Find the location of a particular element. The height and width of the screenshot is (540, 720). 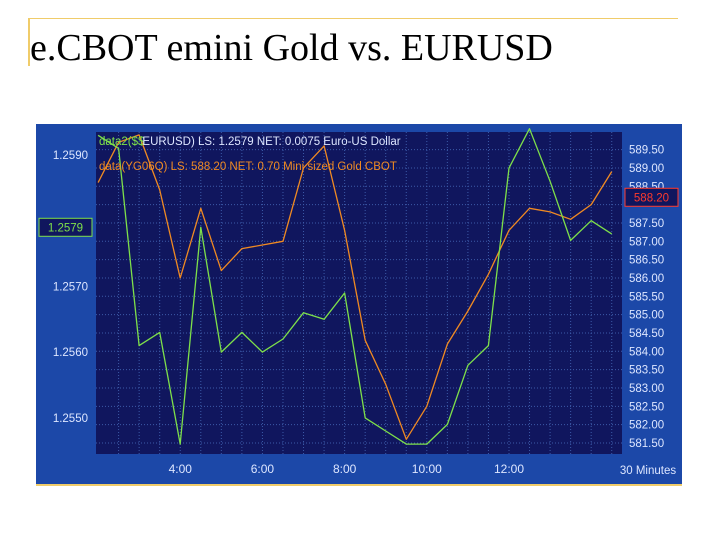

left-last-value-label: 1.2579 is located at coordinates (65, 228).